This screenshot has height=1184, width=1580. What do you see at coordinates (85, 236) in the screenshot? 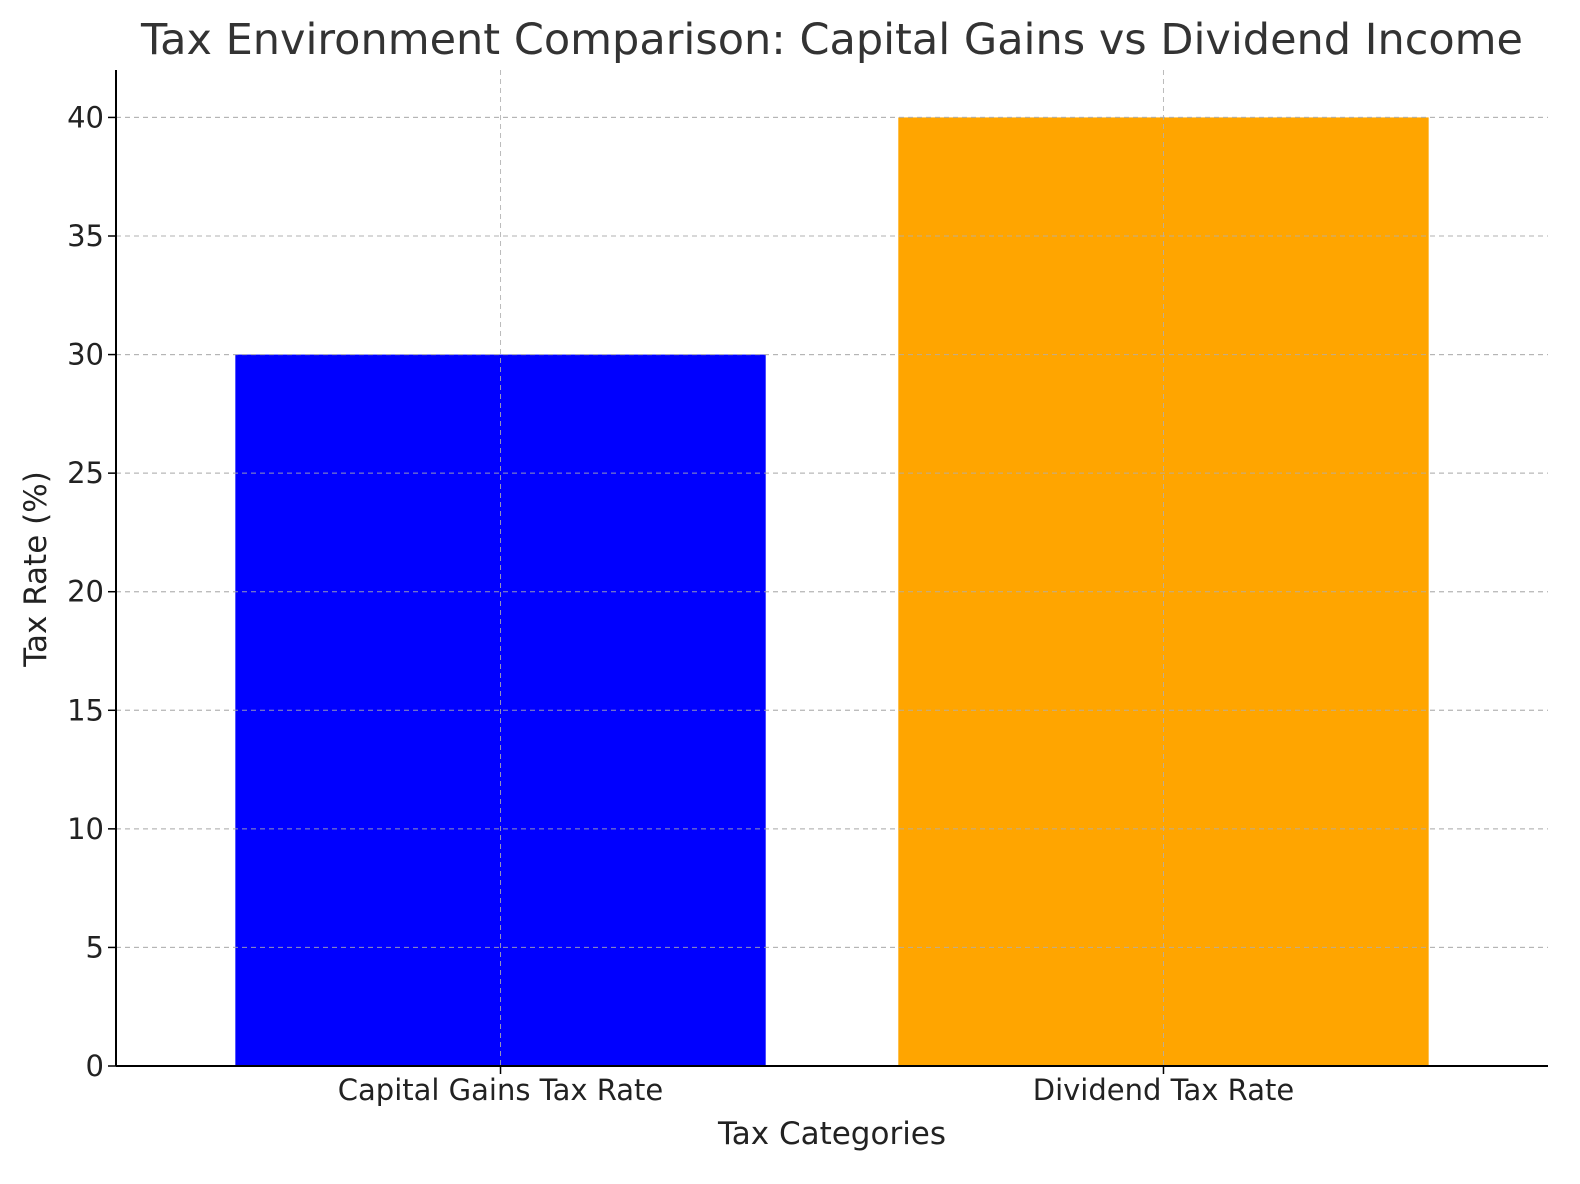
I see `y-tick-label: 35` at bounding box center [85, 236].